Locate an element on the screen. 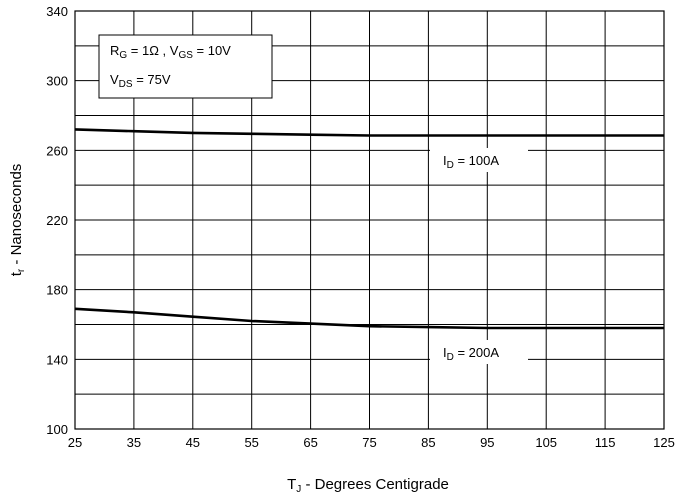  x-tick-label-105: 105 is located at coordinates (546, 442).